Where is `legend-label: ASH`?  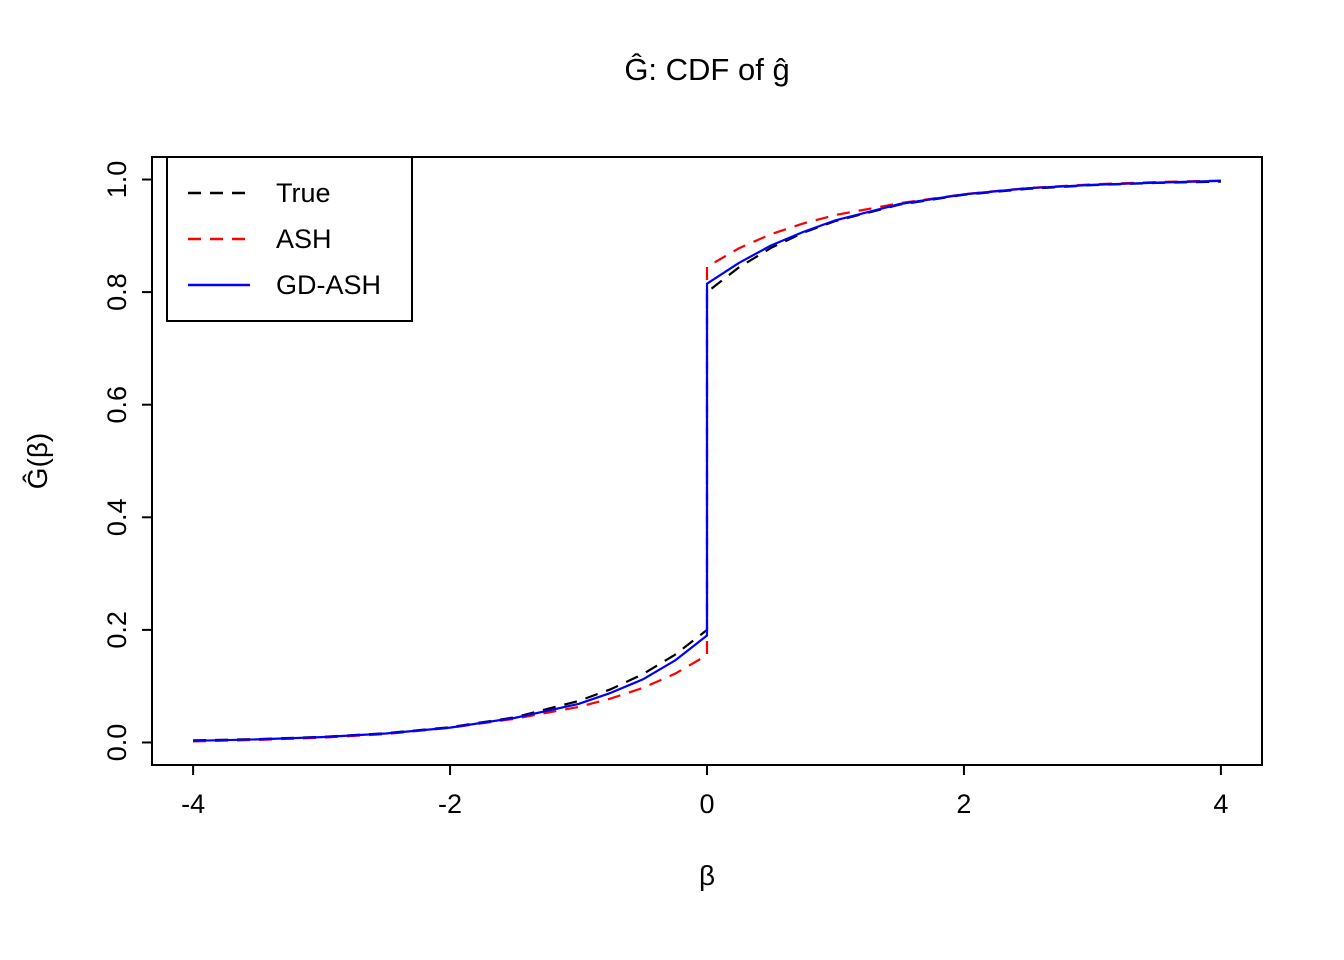 legend-label: ASH is located at coordinates (304, 238).